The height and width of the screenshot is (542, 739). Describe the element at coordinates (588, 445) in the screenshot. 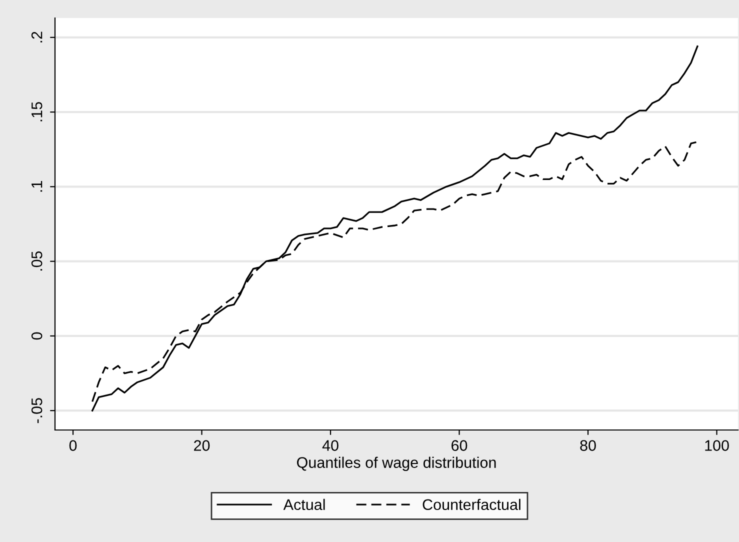

I see `x-tick-label: 80` at that location.